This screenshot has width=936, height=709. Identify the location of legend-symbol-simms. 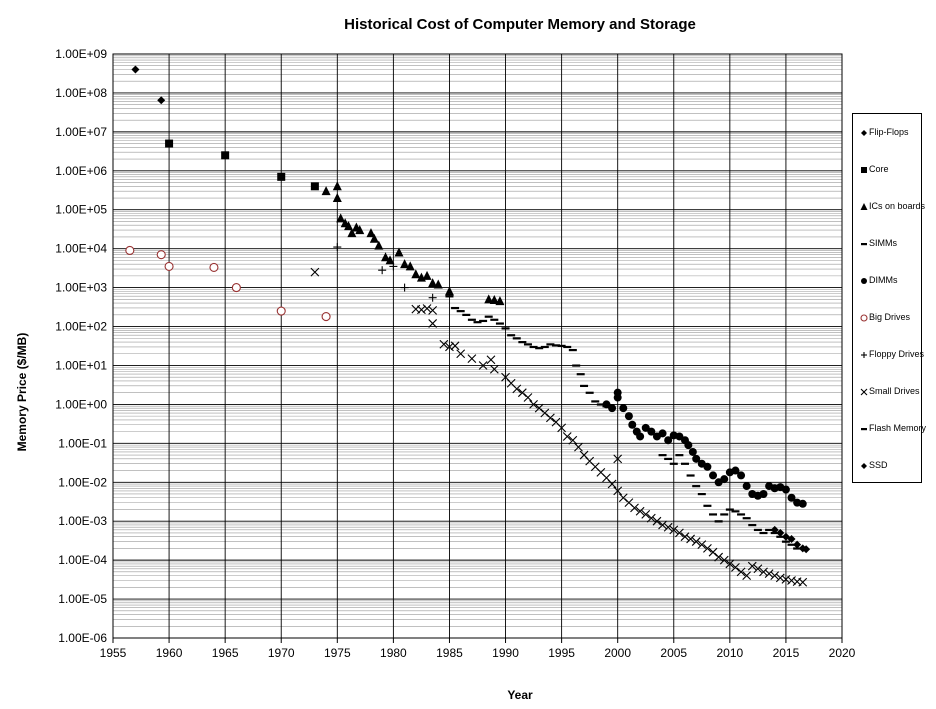
(864, 244).